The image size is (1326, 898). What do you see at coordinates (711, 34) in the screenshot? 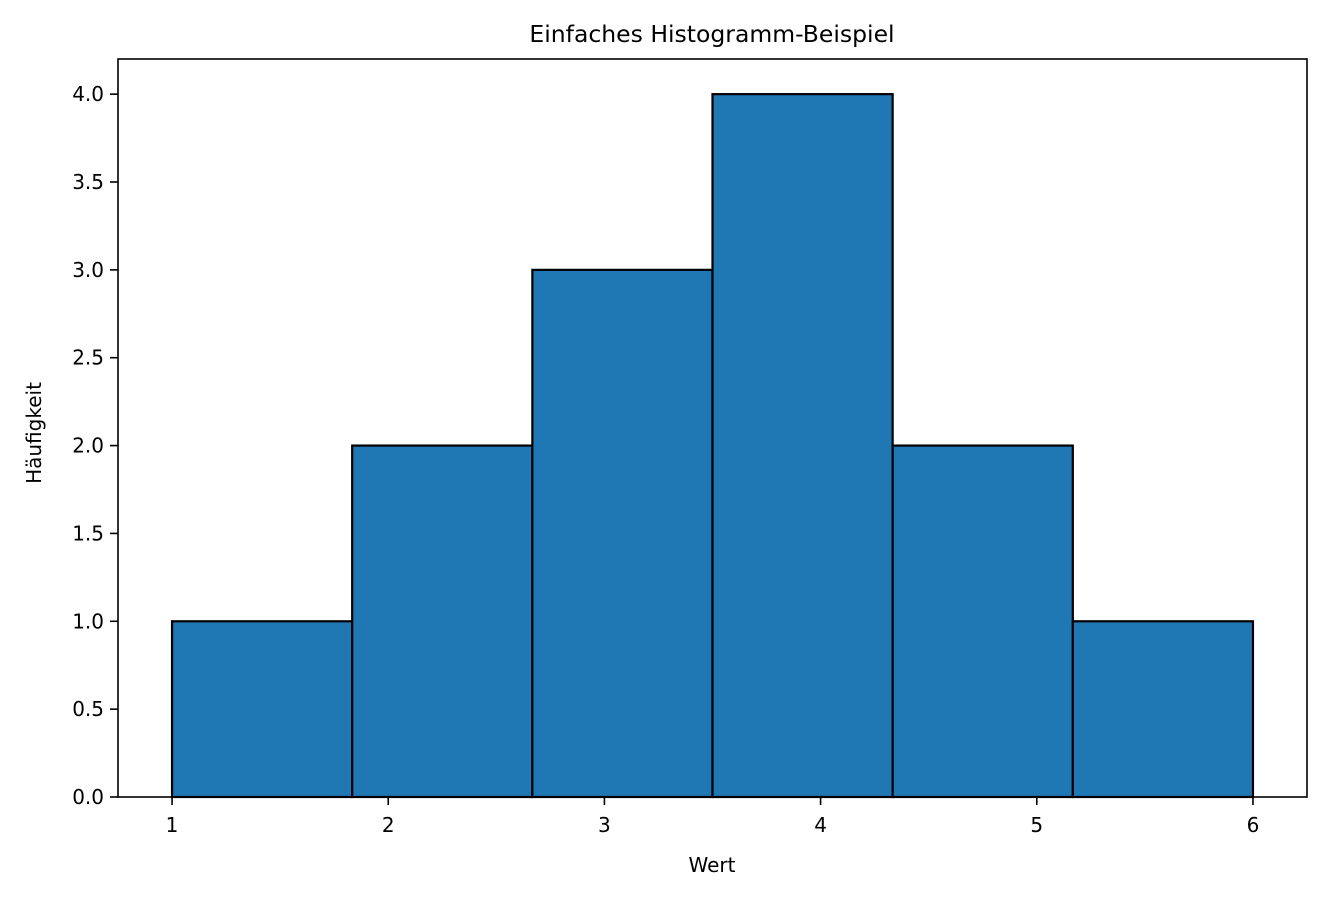
I see `chart-title: Einfaches Histogramm-Beispiel` at bounding box center [711, 34].